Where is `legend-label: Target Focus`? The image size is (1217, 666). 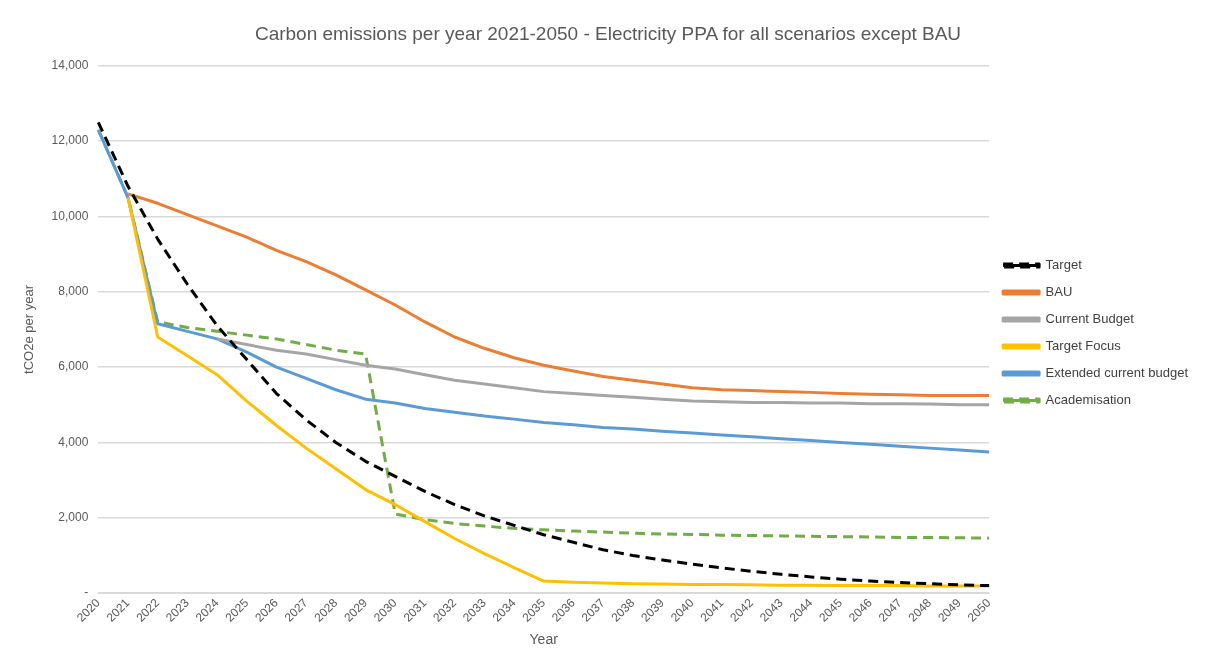 legend-label: Target Focus is located at coordinates (1083, 346).